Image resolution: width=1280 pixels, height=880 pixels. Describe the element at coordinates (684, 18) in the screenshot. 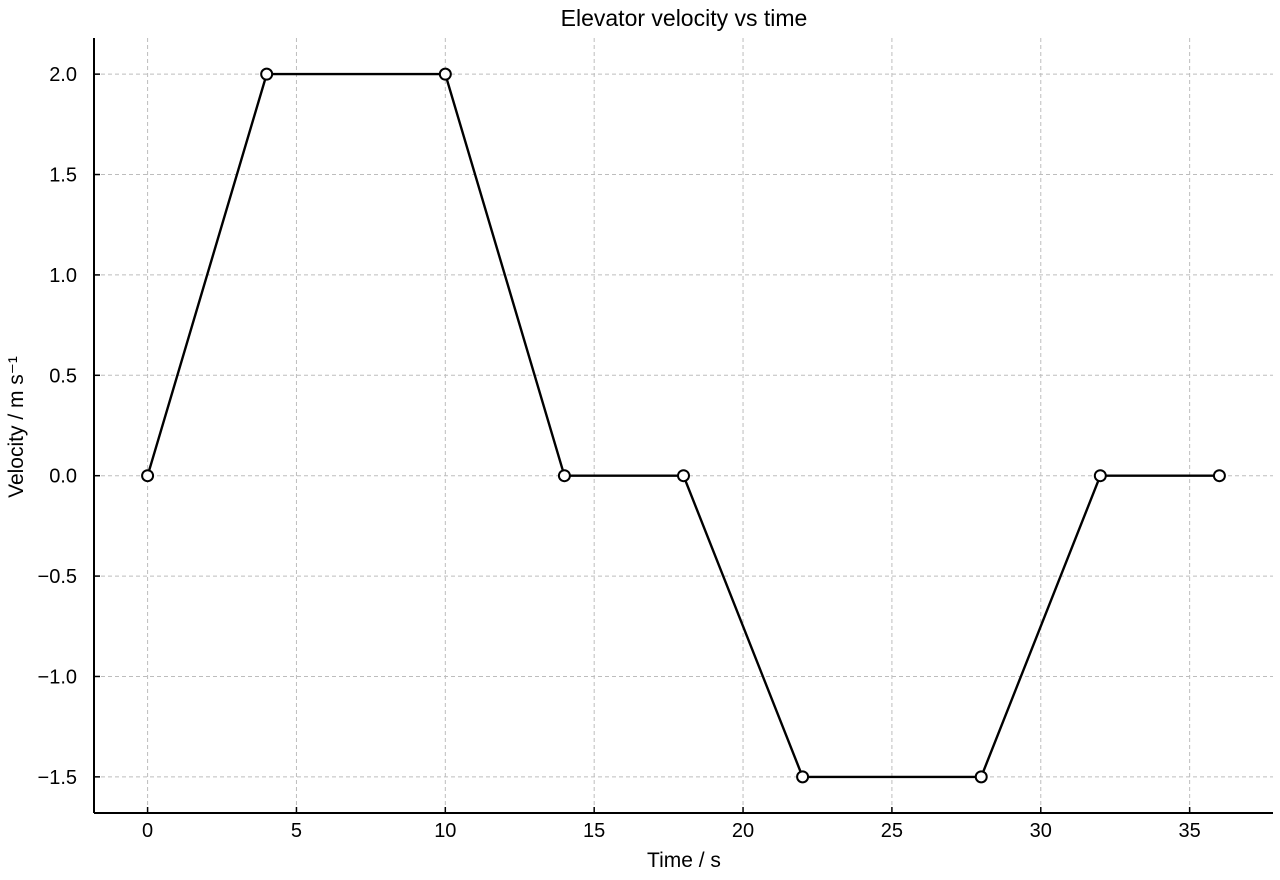

I see `chart-title: Elevator velocity vs time` at that location.